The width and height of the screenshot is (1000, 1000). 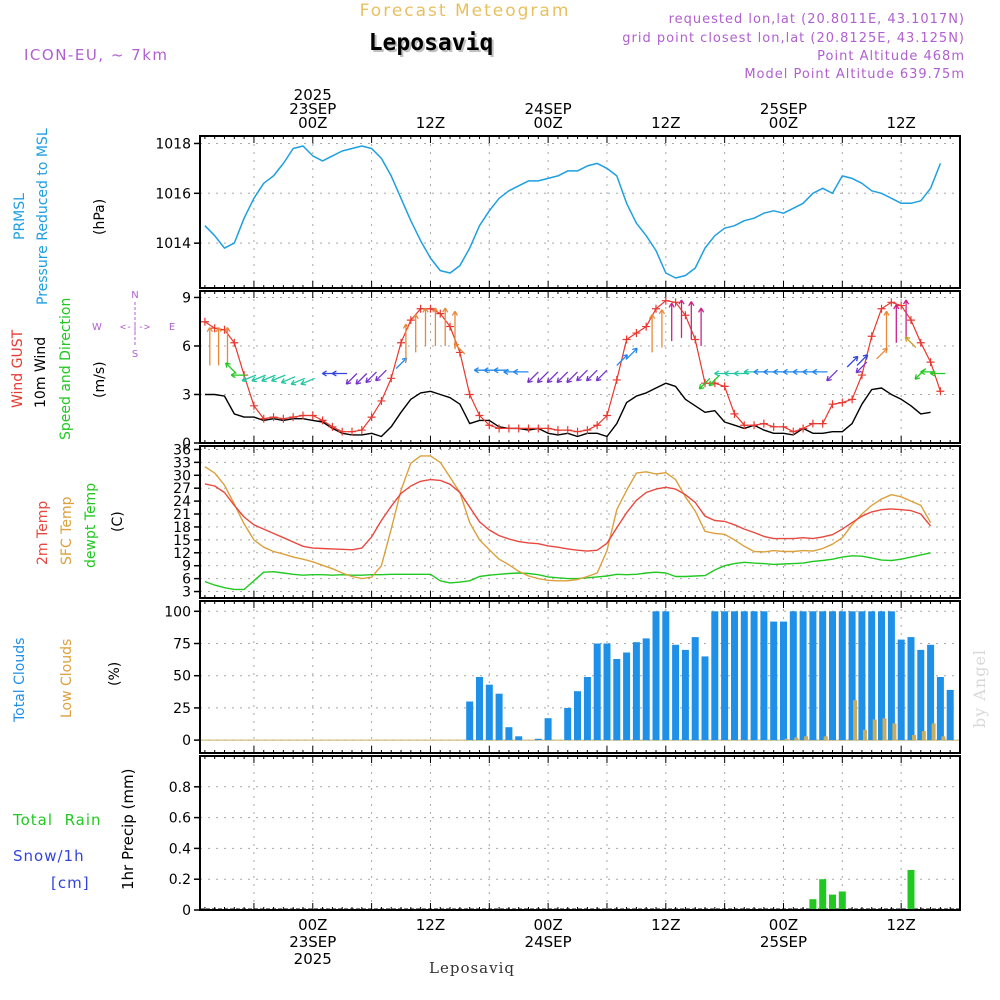 I want to click on clouds-panel: 0 25 50 75 100, so click(x=562, y=677).